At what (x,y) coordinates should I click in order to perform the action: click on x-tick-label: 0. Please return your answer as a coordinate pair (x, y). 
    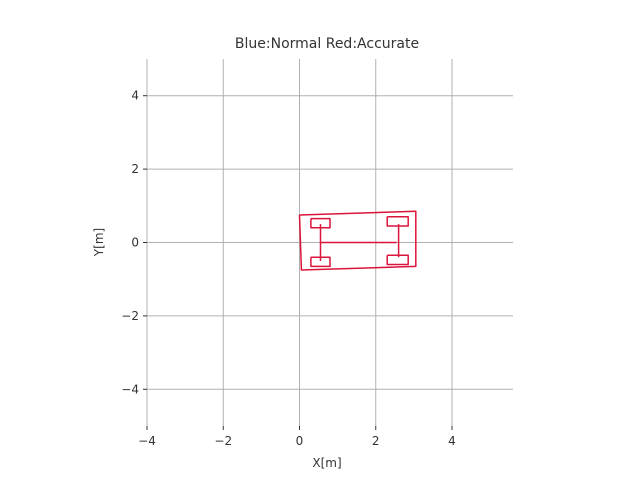
    Looking at the image, I should click on (300, 441).